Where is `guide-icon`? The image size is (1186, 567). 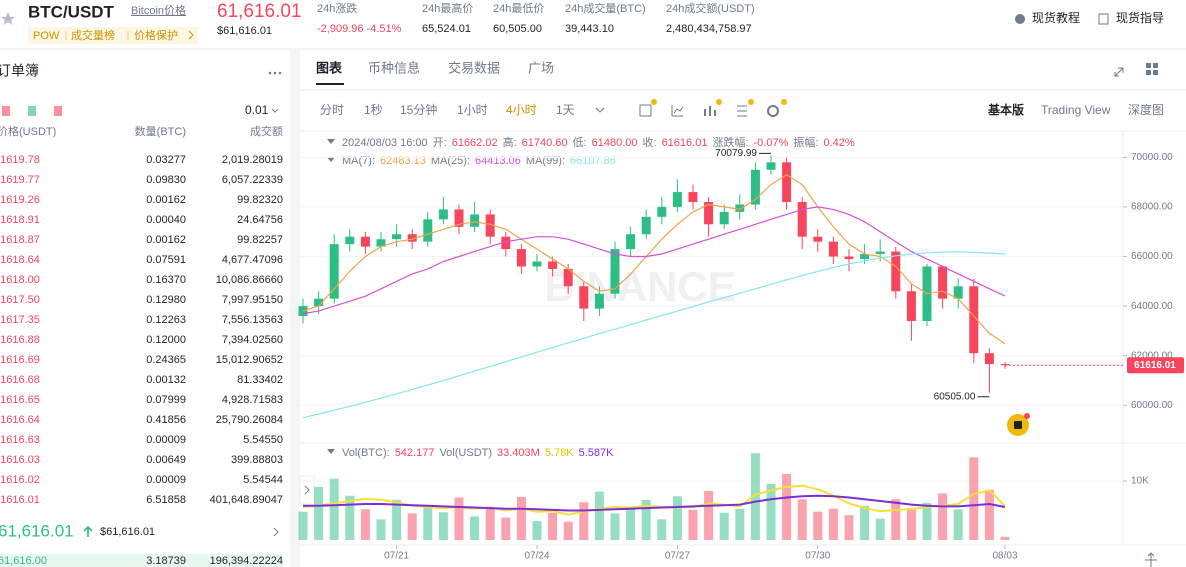
guide-icon is located at coordinates (1103, 19).